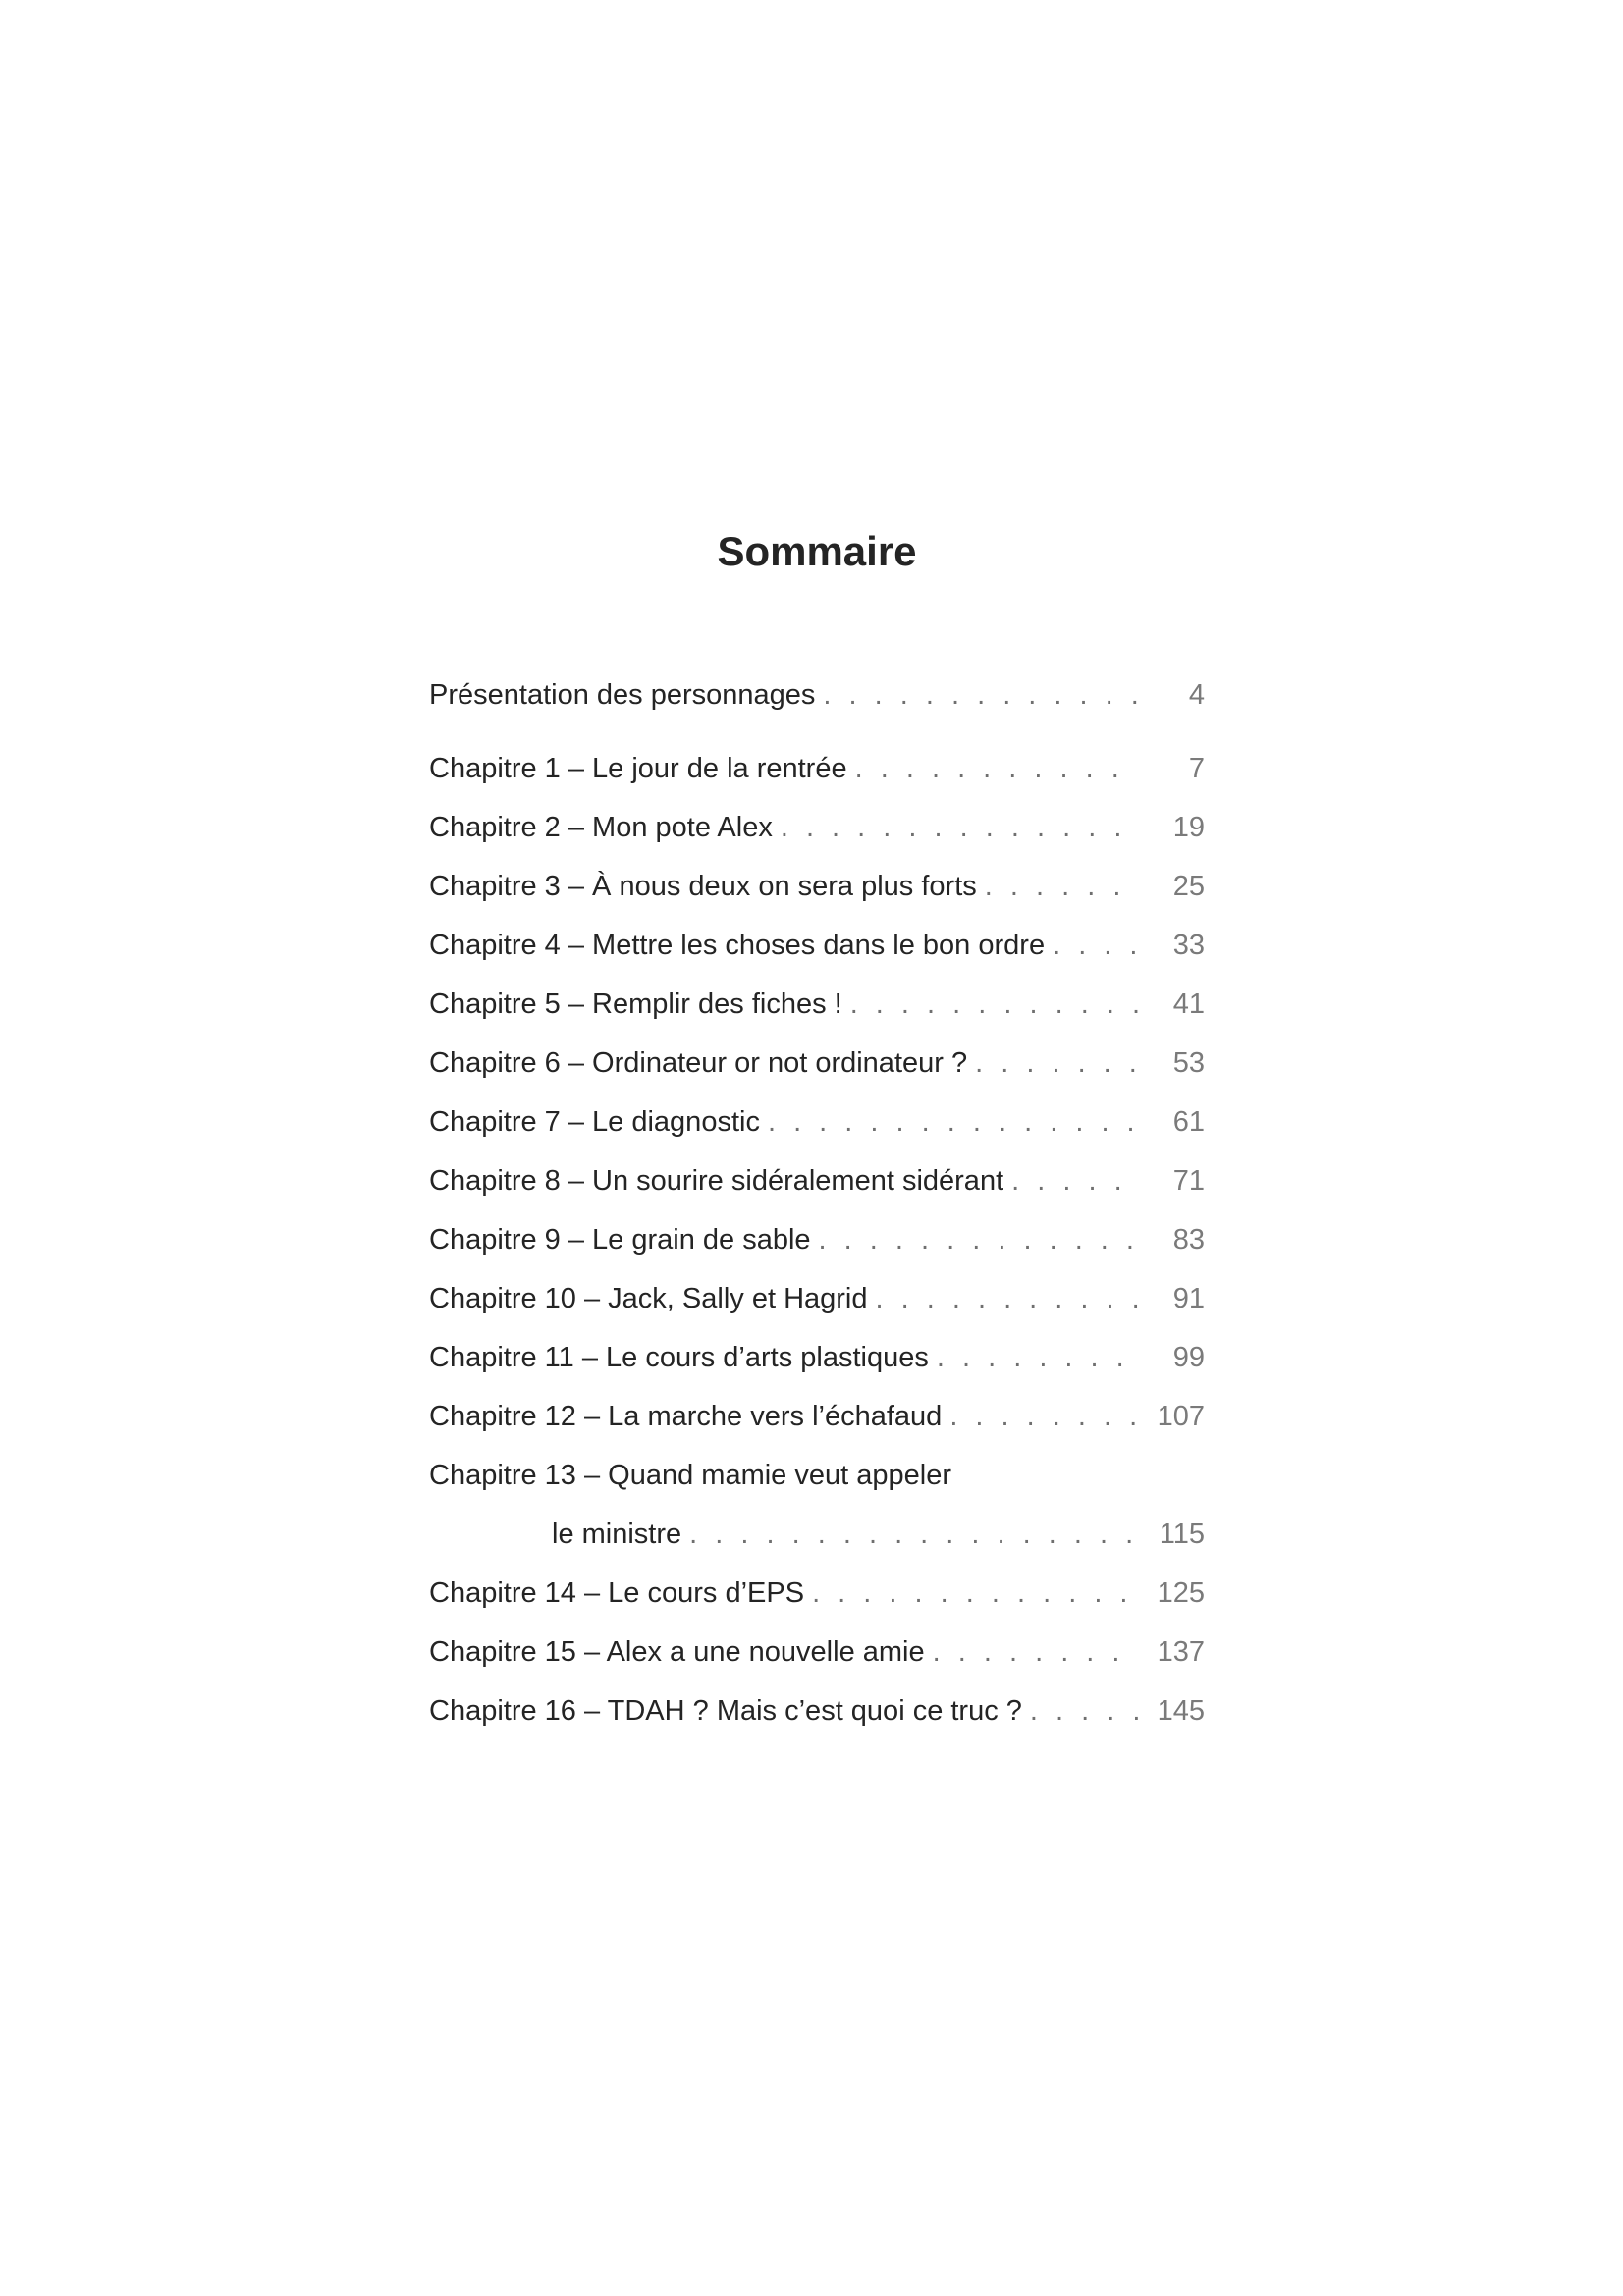 This screenshot has width=1623, height=2296. What do you see at coordinates (1181, 1711) in the screenshot?
I see `toc-page-number: 145` at bounding box center [1181, 1711].